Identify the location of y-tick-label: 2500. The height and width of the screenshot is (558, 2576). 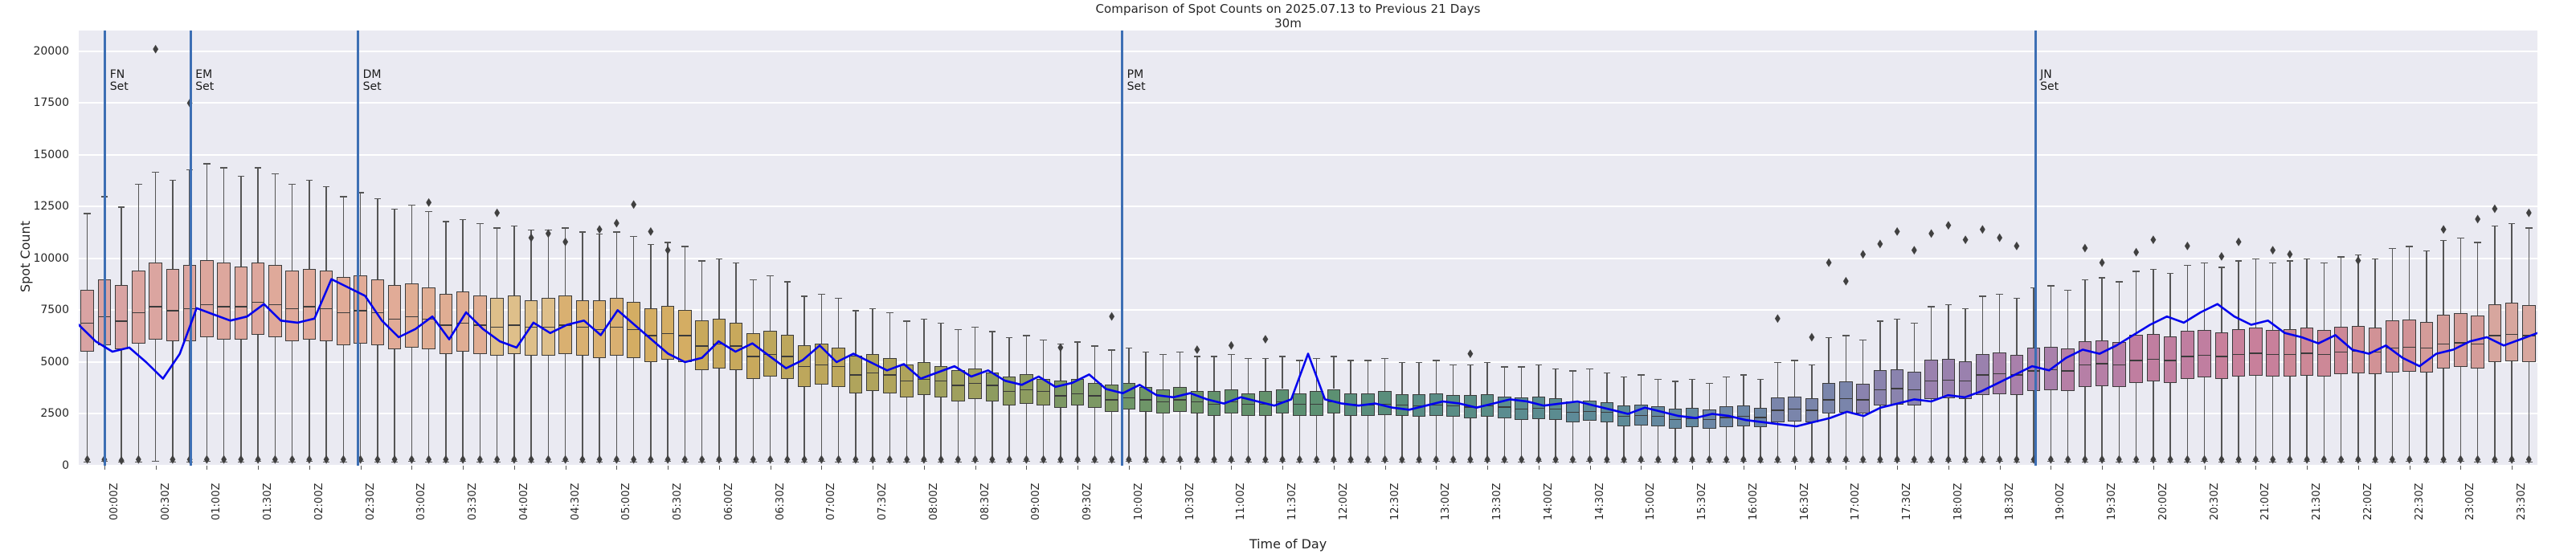
(55, 414).